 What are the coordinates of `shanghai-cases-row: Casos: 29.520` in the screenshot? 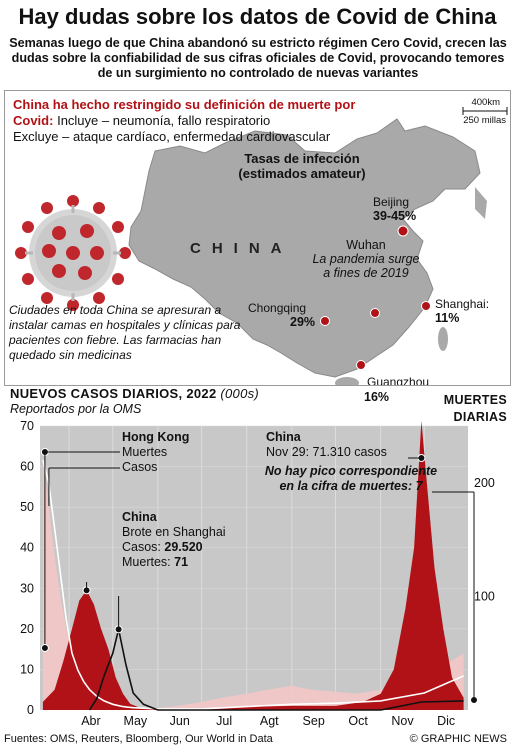 It's located at (174, 547).